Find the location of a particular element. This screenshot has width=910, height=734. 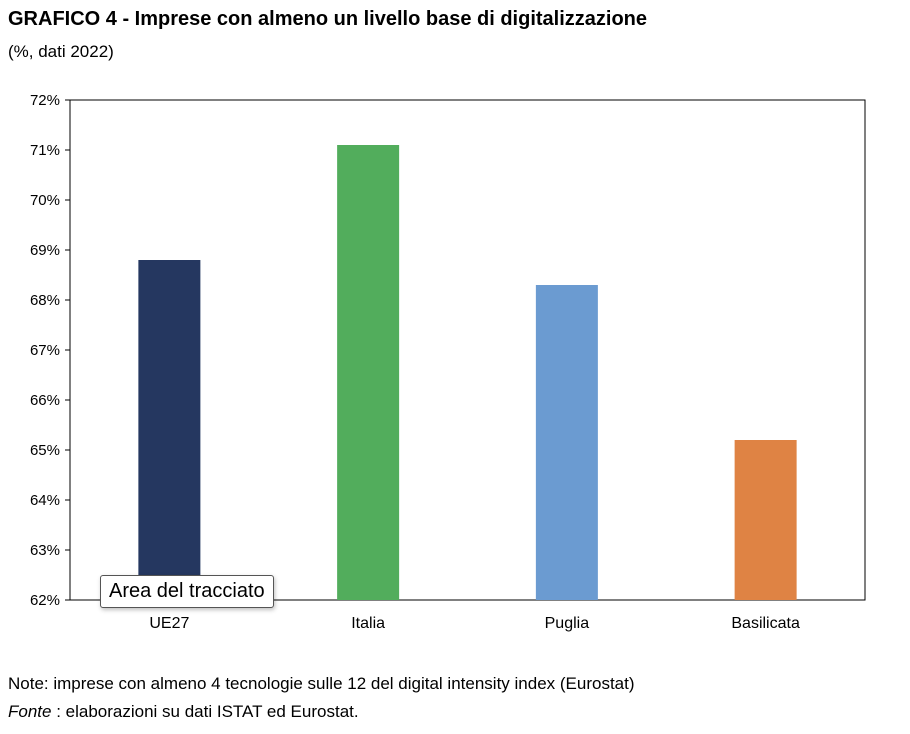

plot-area-tooltip: Area del tracciato is located at coordinates (187, 591).